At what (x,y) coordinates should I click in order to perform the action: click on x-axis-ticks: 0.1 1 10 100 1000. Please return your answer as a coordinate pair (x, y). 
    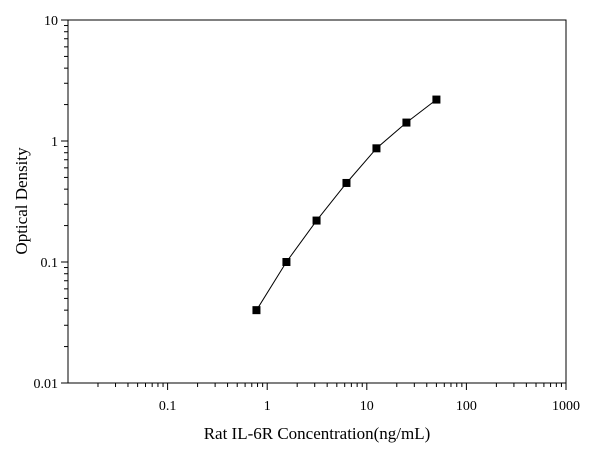
    Looking at the image, I should click on (338, 398).